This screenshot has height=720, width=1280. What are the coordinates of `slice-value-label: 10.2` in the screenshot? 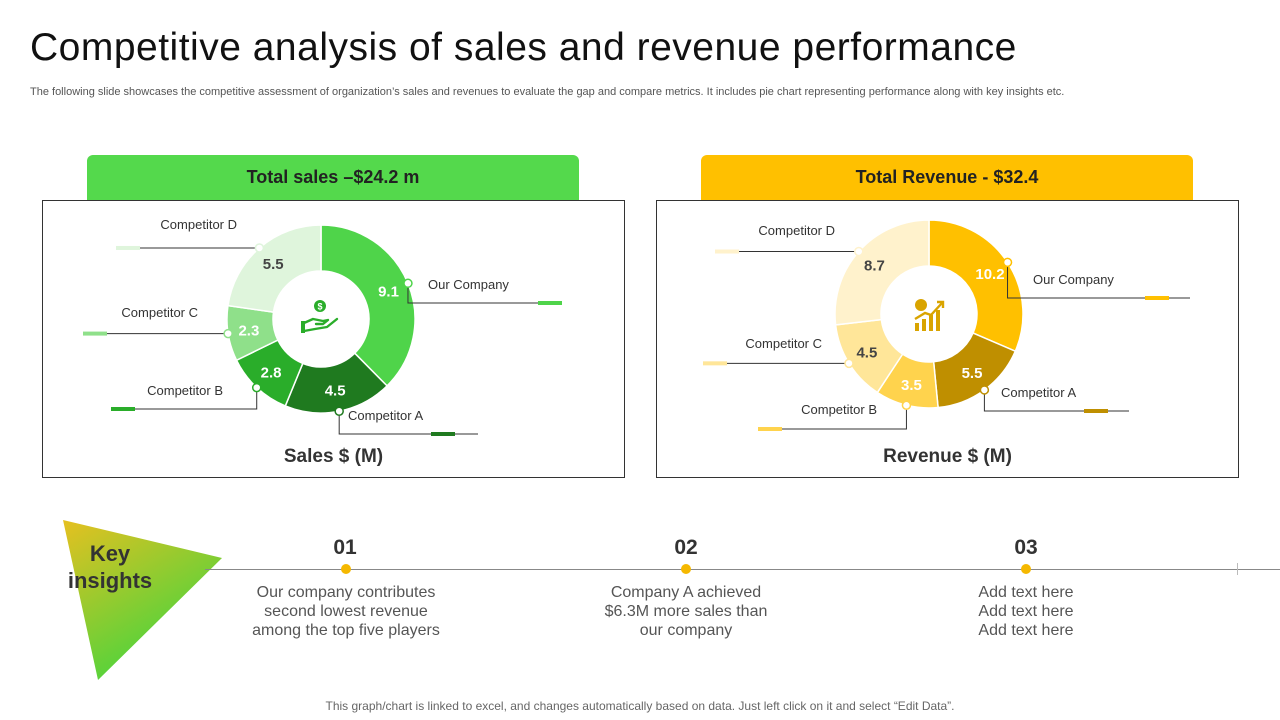 It's located at (989, 274).